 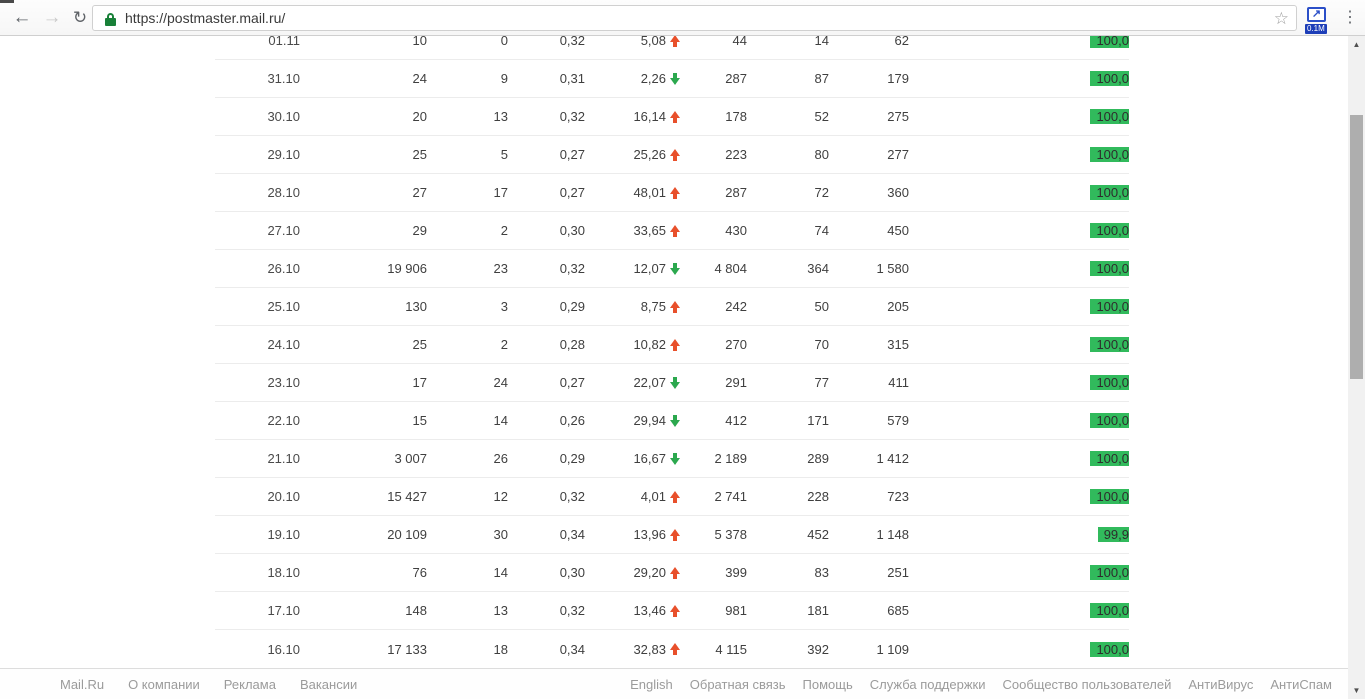 I want to click on value-cell-1: 15, so click(x=419, y=420).